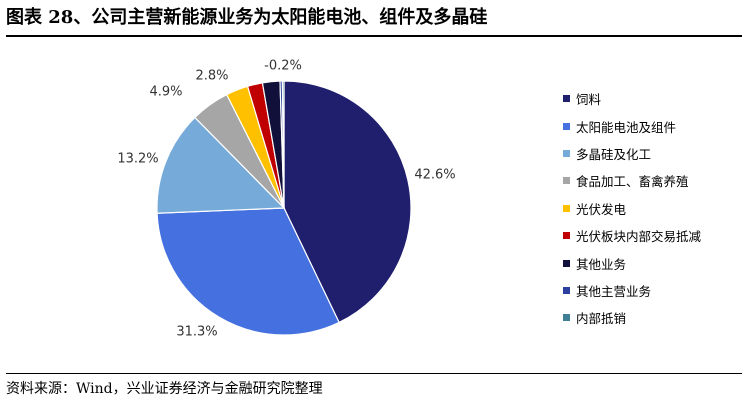 This screenshot has width=750, height=408. I want to click on legend-label: 食品加工、畜禽养殖, so click(632, 182).